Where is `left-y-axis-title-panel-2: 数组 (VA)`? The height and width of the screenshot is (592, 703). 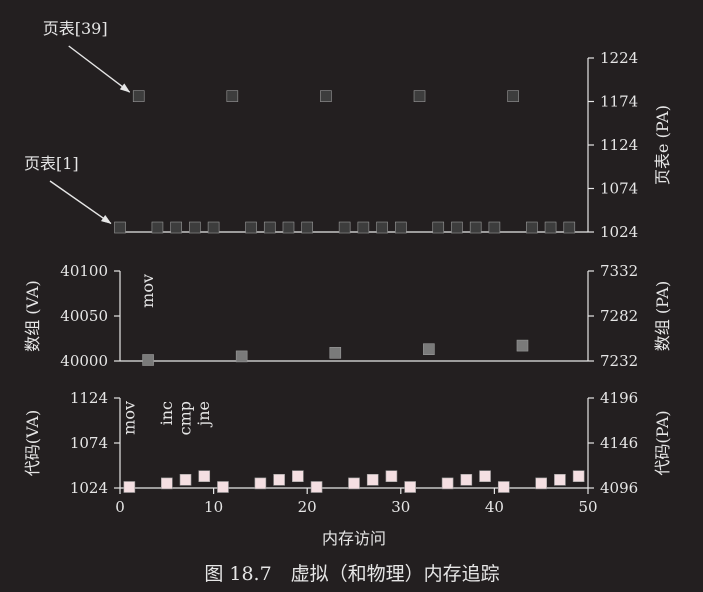
left-y-axis-title-panel-2: 数组 (VA) is located at coordinates (32, 316).